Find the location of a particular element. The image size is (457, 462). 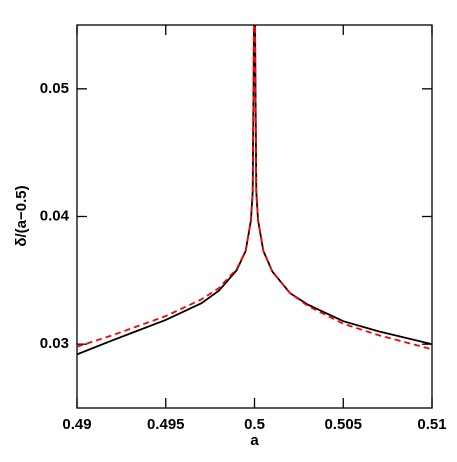

y-tick-label: 0.04 is located at coordinates (55, 215).